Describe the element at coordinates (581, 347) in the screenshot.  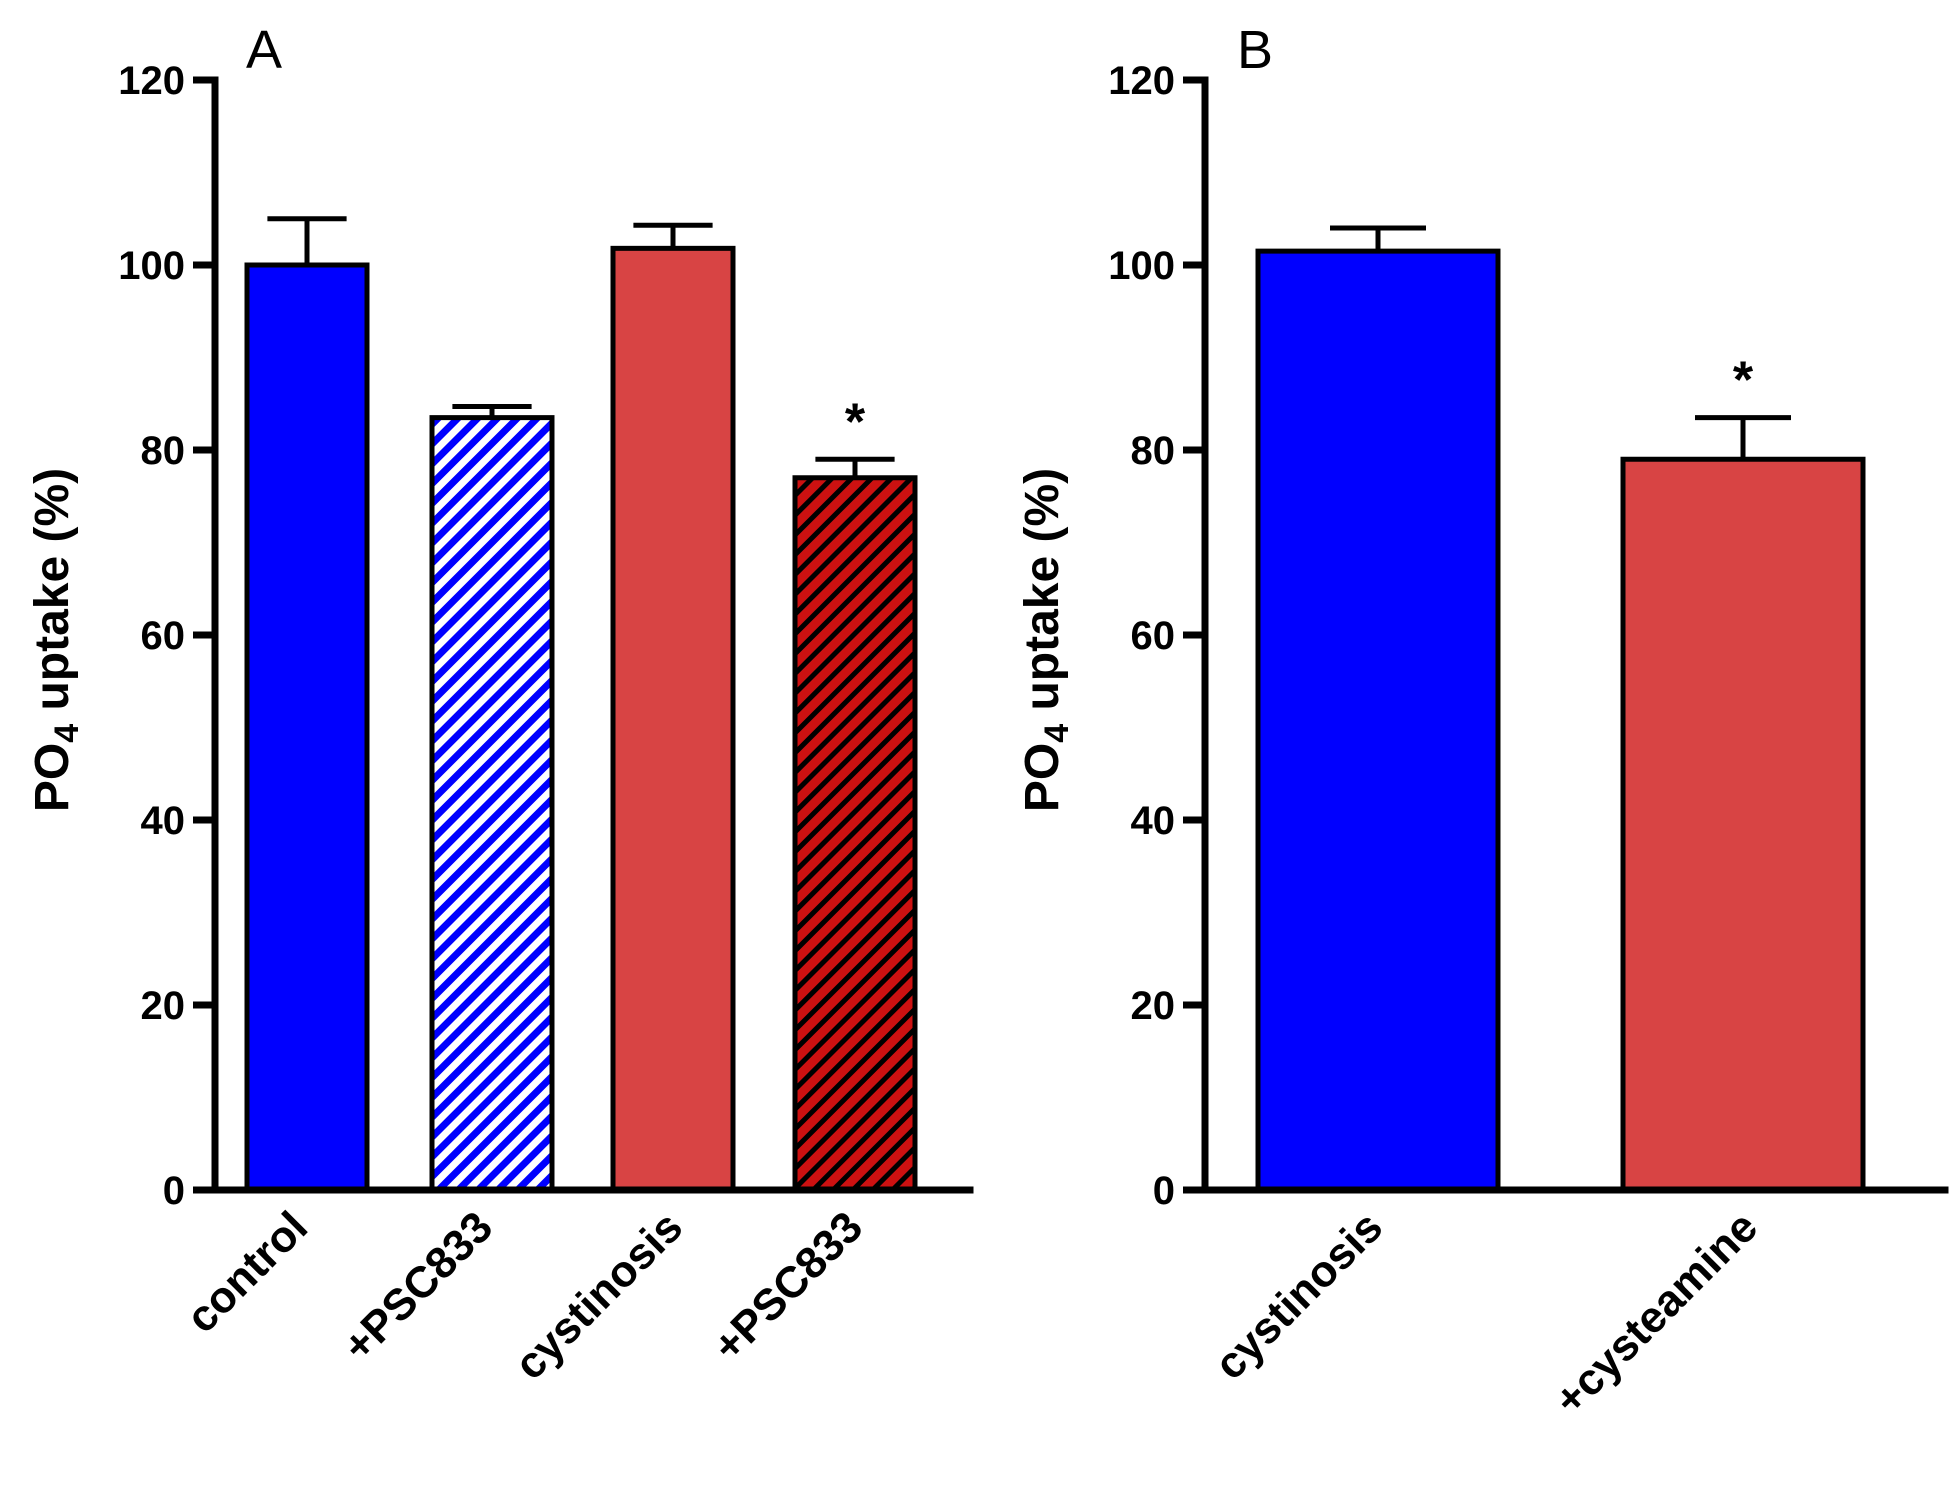
I see `panel-a-error-bars` at that location.